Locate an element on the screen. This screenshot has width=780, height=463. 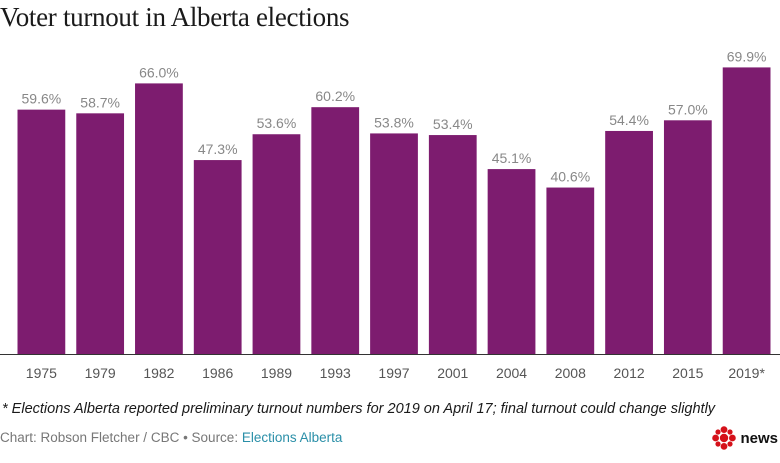
x-tick-label-1986: 1986 is located at coordinates (217, 373).